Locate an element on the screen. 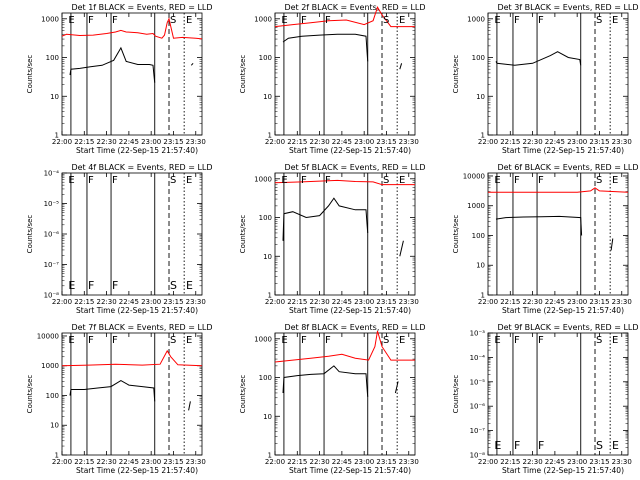 This screenshot has height=480, width=640. panel-title: Det 5f BLACK = Events, RED = LLD is located at coordinates (354, 167).